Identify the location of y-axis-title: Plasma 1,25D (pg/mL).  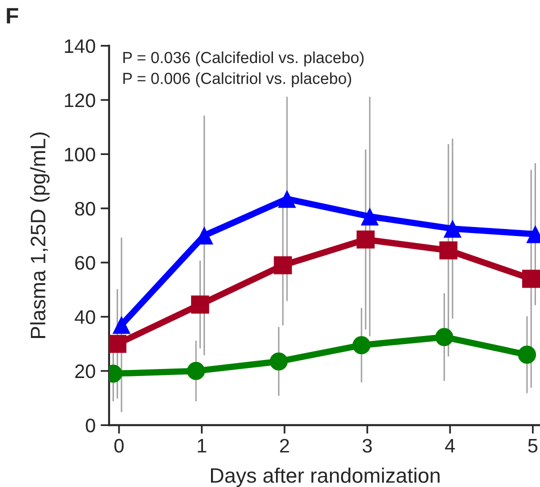
(40, 235).